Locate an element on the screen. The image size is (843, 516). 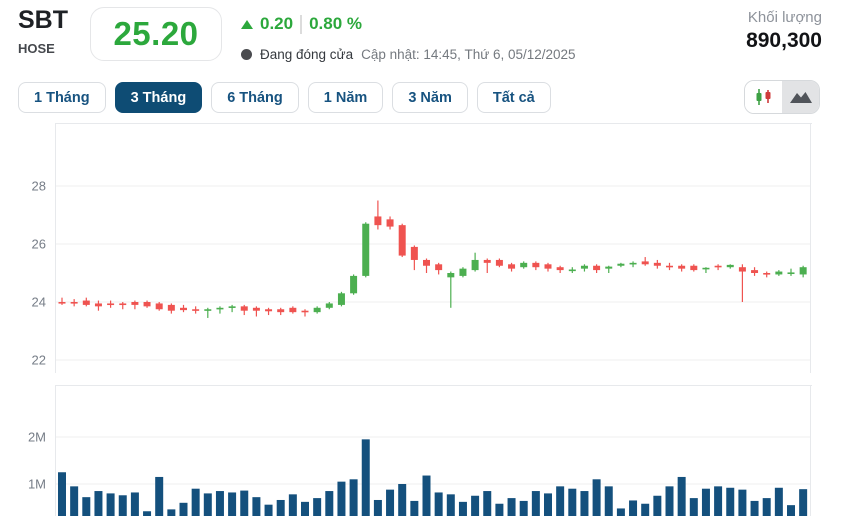
price-axis-tick-label: 24 is located at coordinates (39, 302).